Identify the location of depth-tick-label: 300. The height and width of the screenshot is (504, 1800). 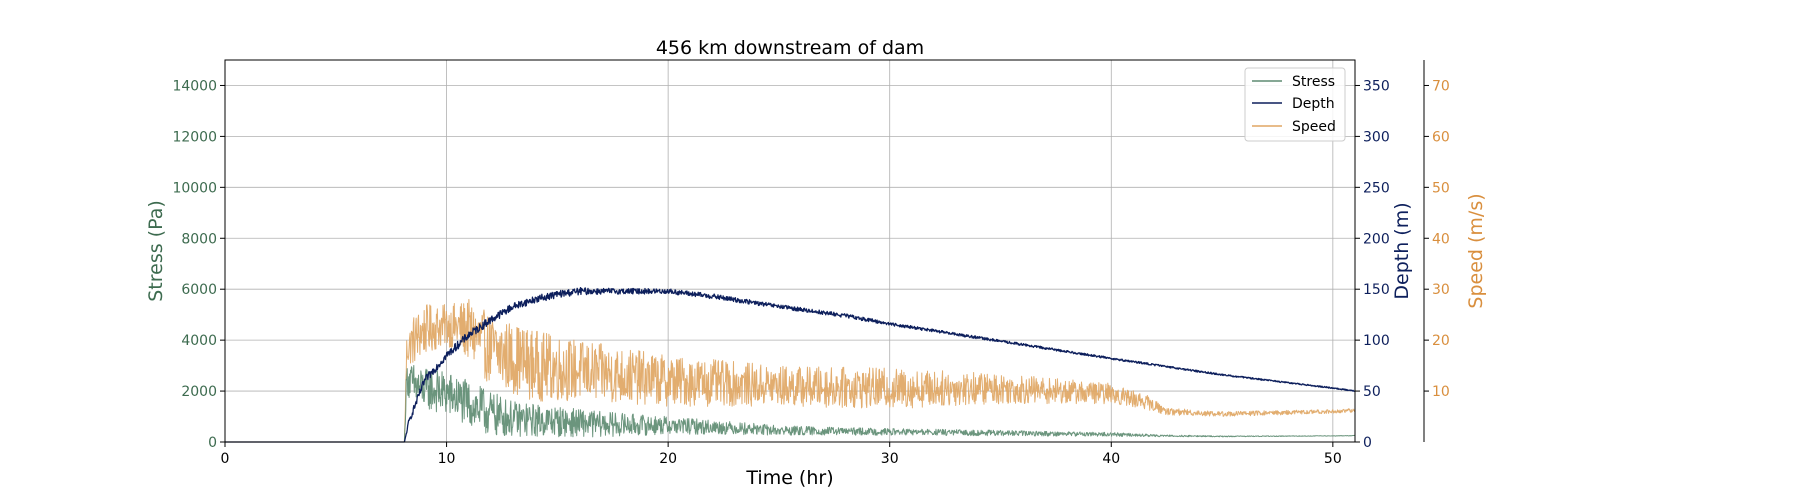
(1376, 137).